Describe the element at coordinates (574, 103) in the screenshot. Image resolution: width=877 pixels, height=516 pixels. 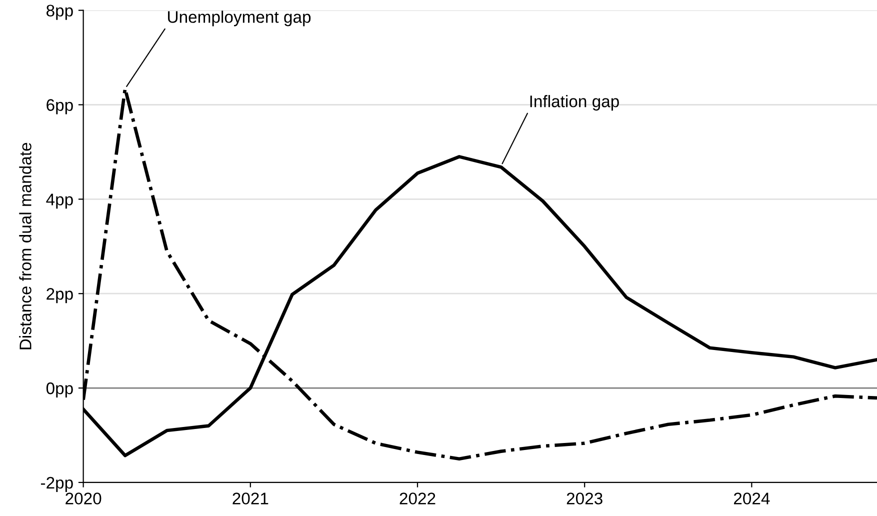
I see `annotation: Inflation gap` at that location.